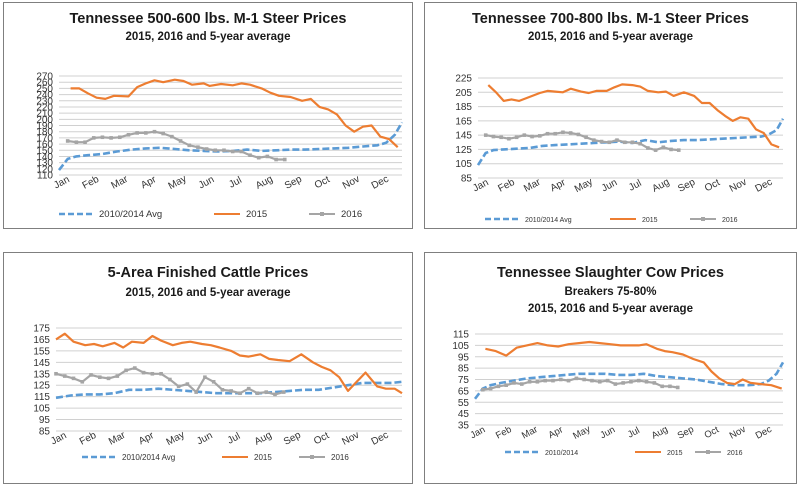 The height and width of the screenshot is (488, 800). Describe the element at coordinates (548, 220) in the screenshot. I see `legend-label: 2010/2014 Avg` at that location.